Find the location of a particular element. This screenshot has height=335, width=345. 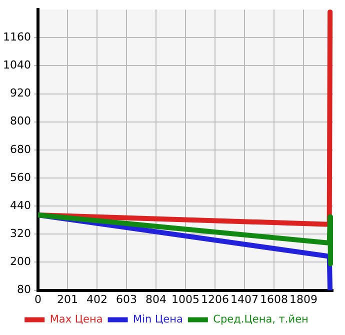

x-tick-label: 1407 is located at coordinates (244, 299).